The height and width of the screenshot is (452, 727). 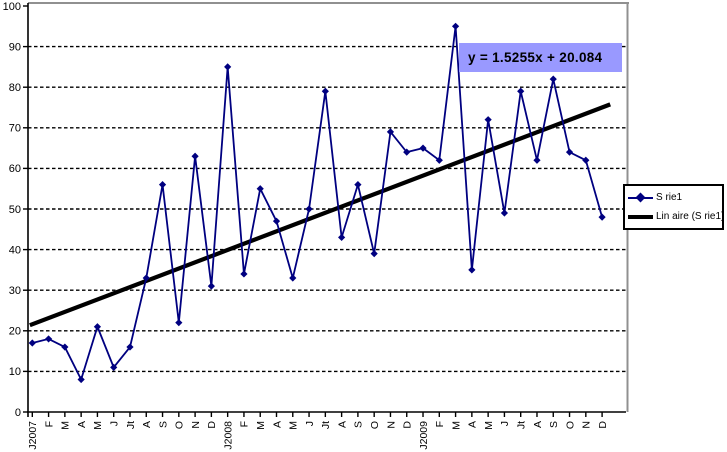 I want to click on y-tick-label: 10, so click(x=15, y=372).